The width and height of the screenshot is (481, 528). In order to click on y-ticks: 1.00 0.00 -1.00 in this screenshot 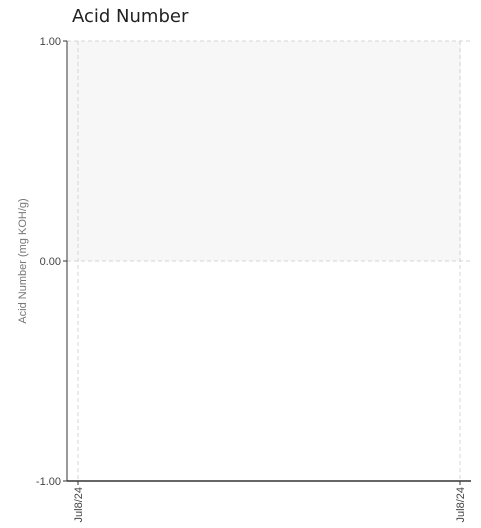, I will do `click(51, 262)`.